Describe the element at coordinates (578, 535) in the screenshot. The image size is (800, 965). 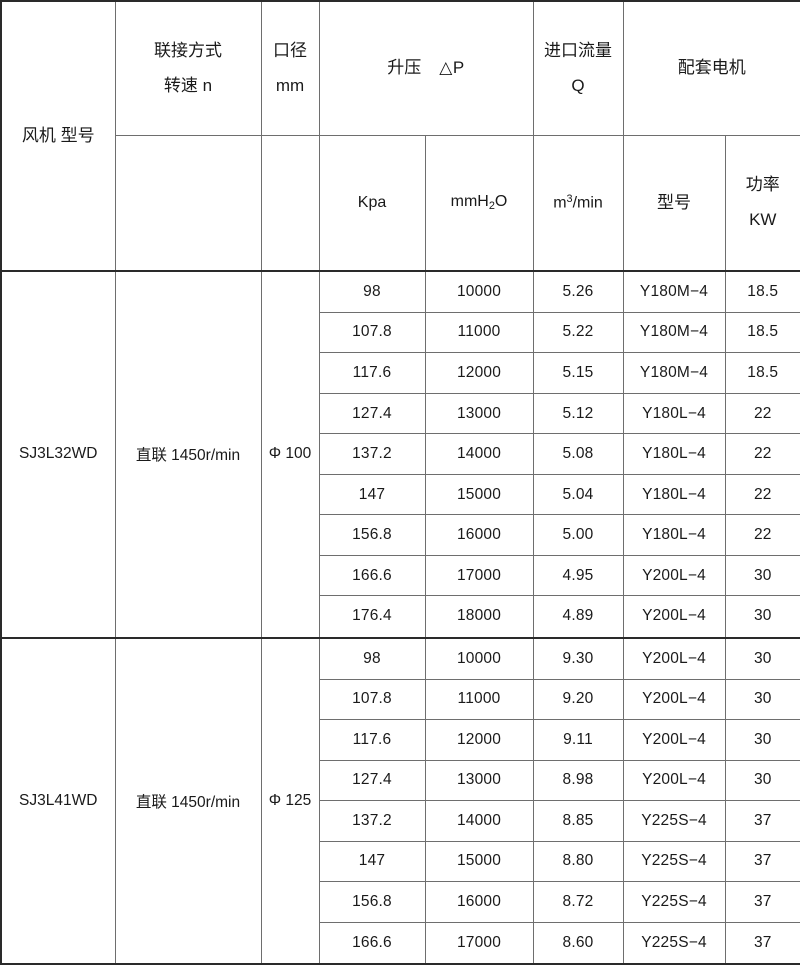
I see `cell-inlet-flow: 5.00` at that location.